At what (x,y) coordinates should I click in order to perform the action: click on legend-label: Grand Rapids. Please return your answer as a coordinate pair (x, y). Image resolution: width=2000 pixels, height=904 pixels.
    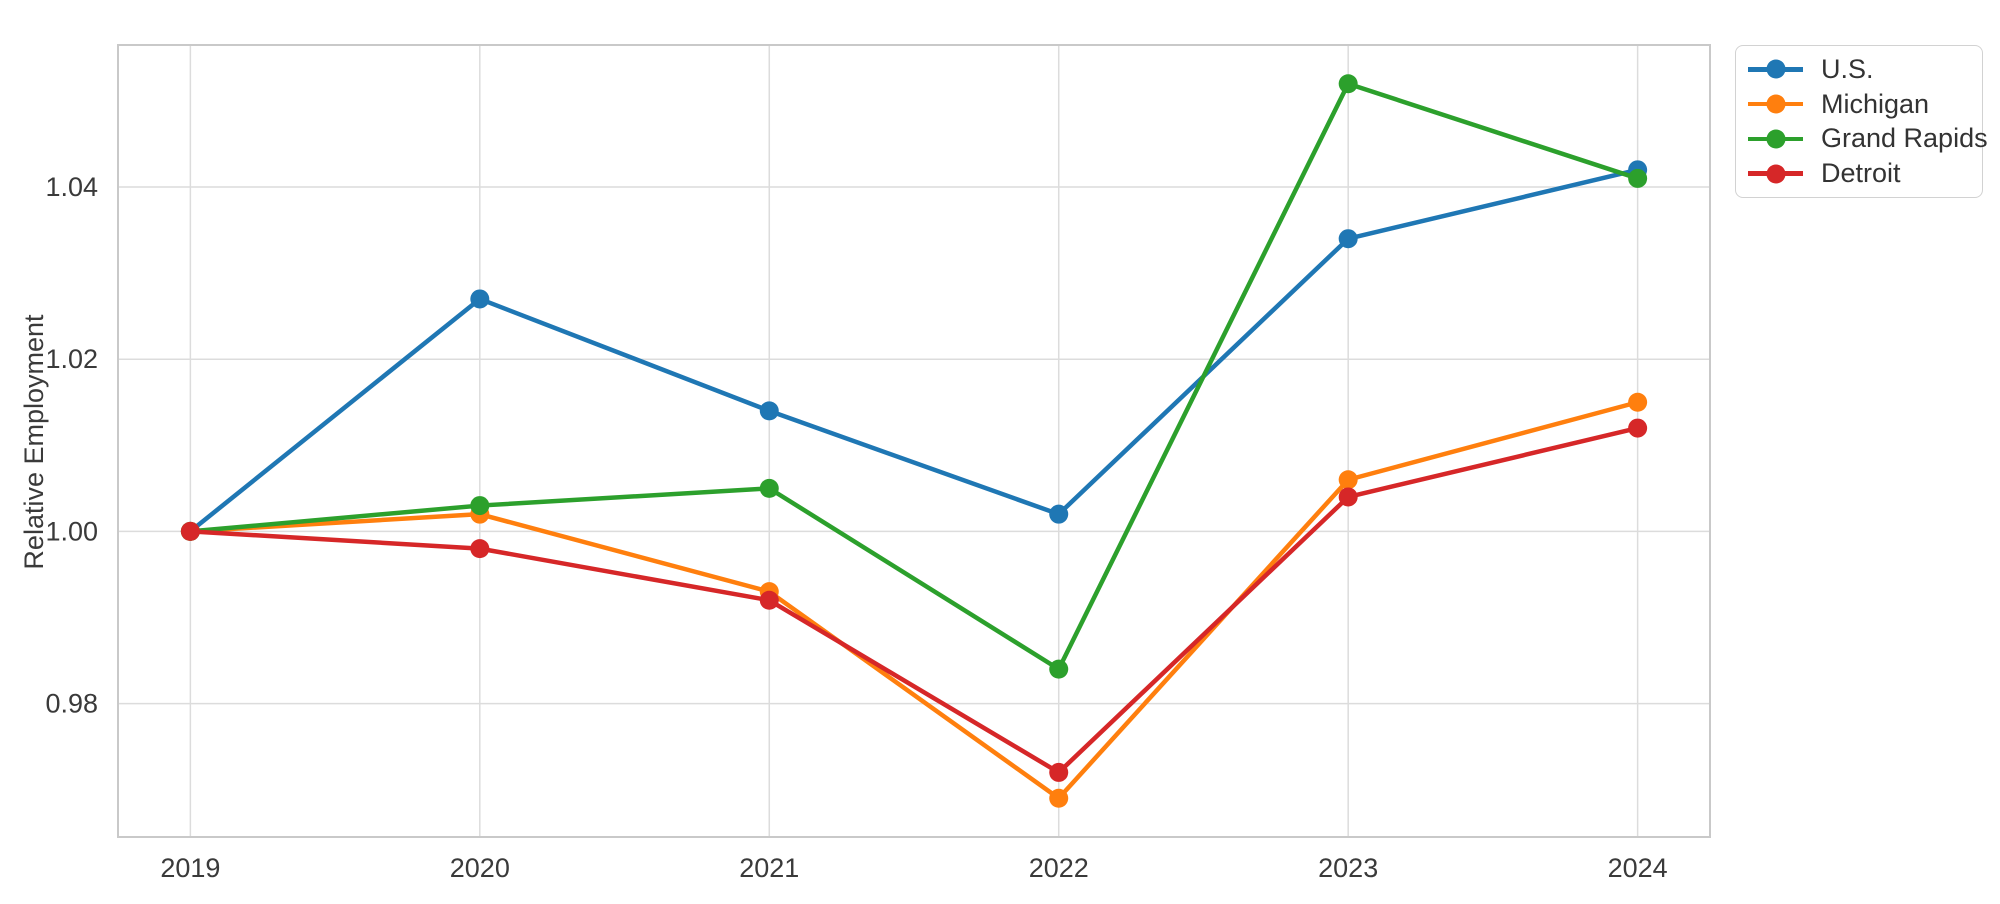
    Looking at the image, I should click on (1904, 138).